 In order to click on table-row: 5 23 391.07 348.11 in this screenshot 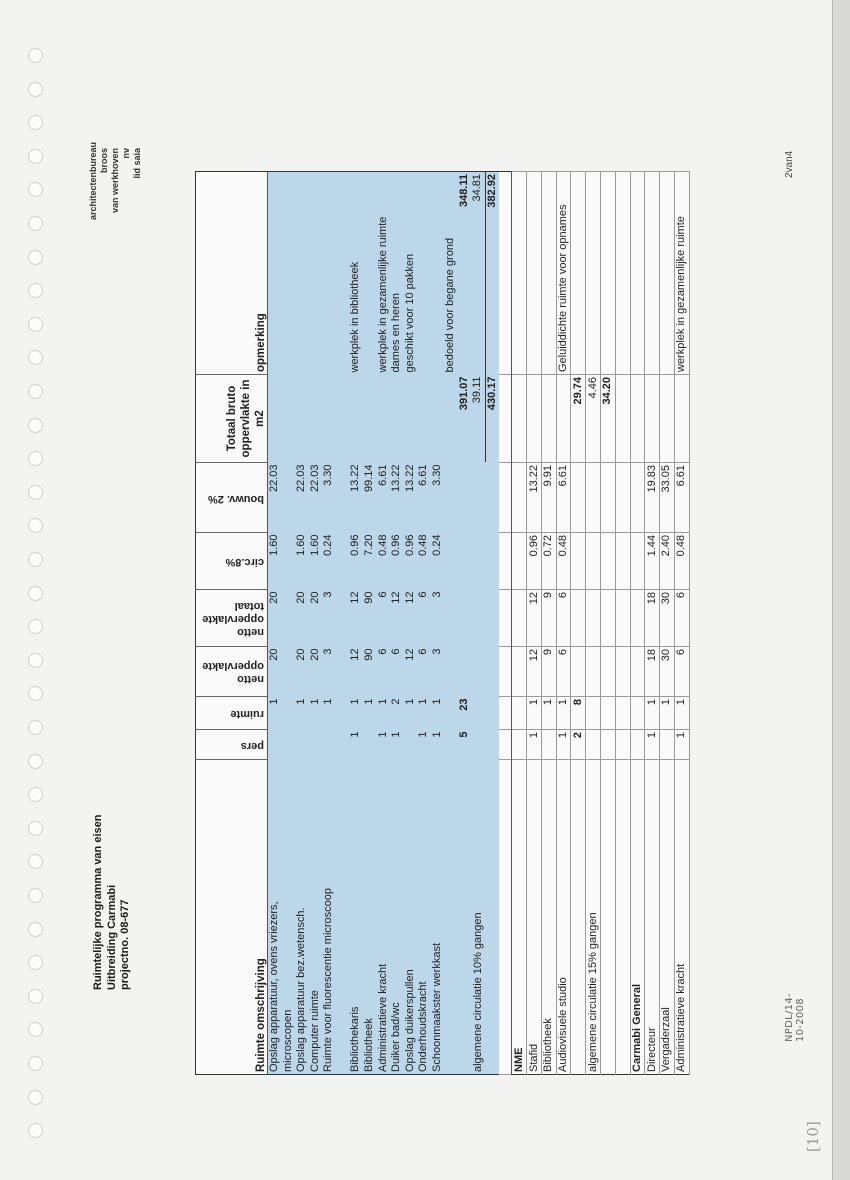, I will do `click(464, 623)`.